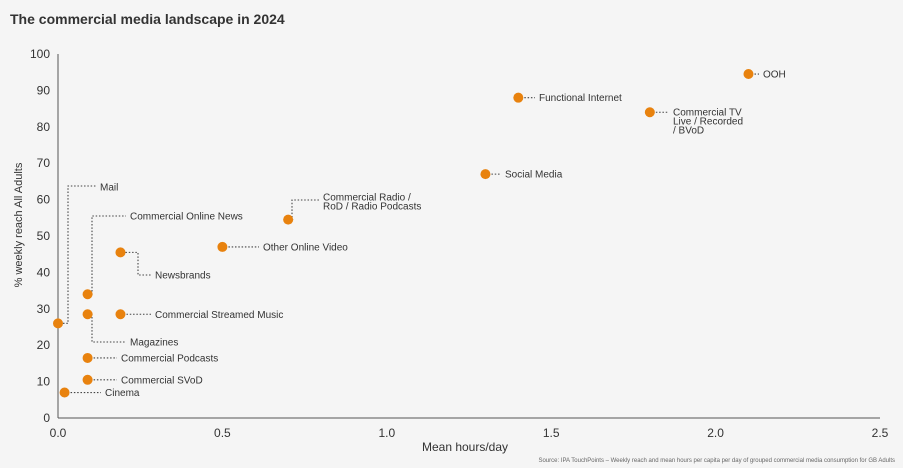  I want to click on x-tick-label: 2.0, so click(715, 433).